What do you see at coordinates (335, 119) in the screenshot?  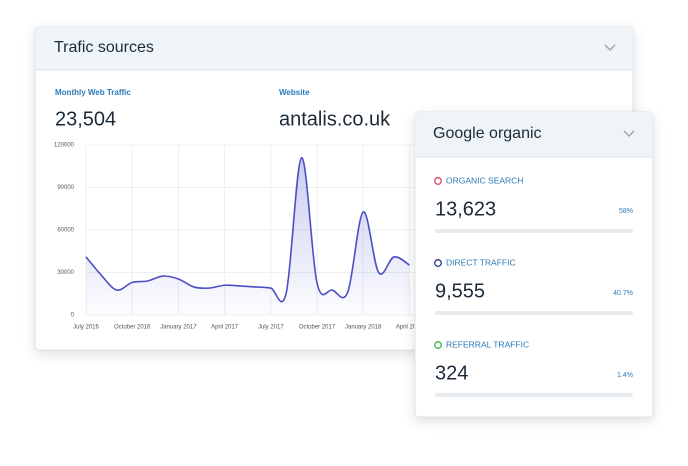 I see `stat-value: antalis.co.uk` at bounding box center [335, 119].